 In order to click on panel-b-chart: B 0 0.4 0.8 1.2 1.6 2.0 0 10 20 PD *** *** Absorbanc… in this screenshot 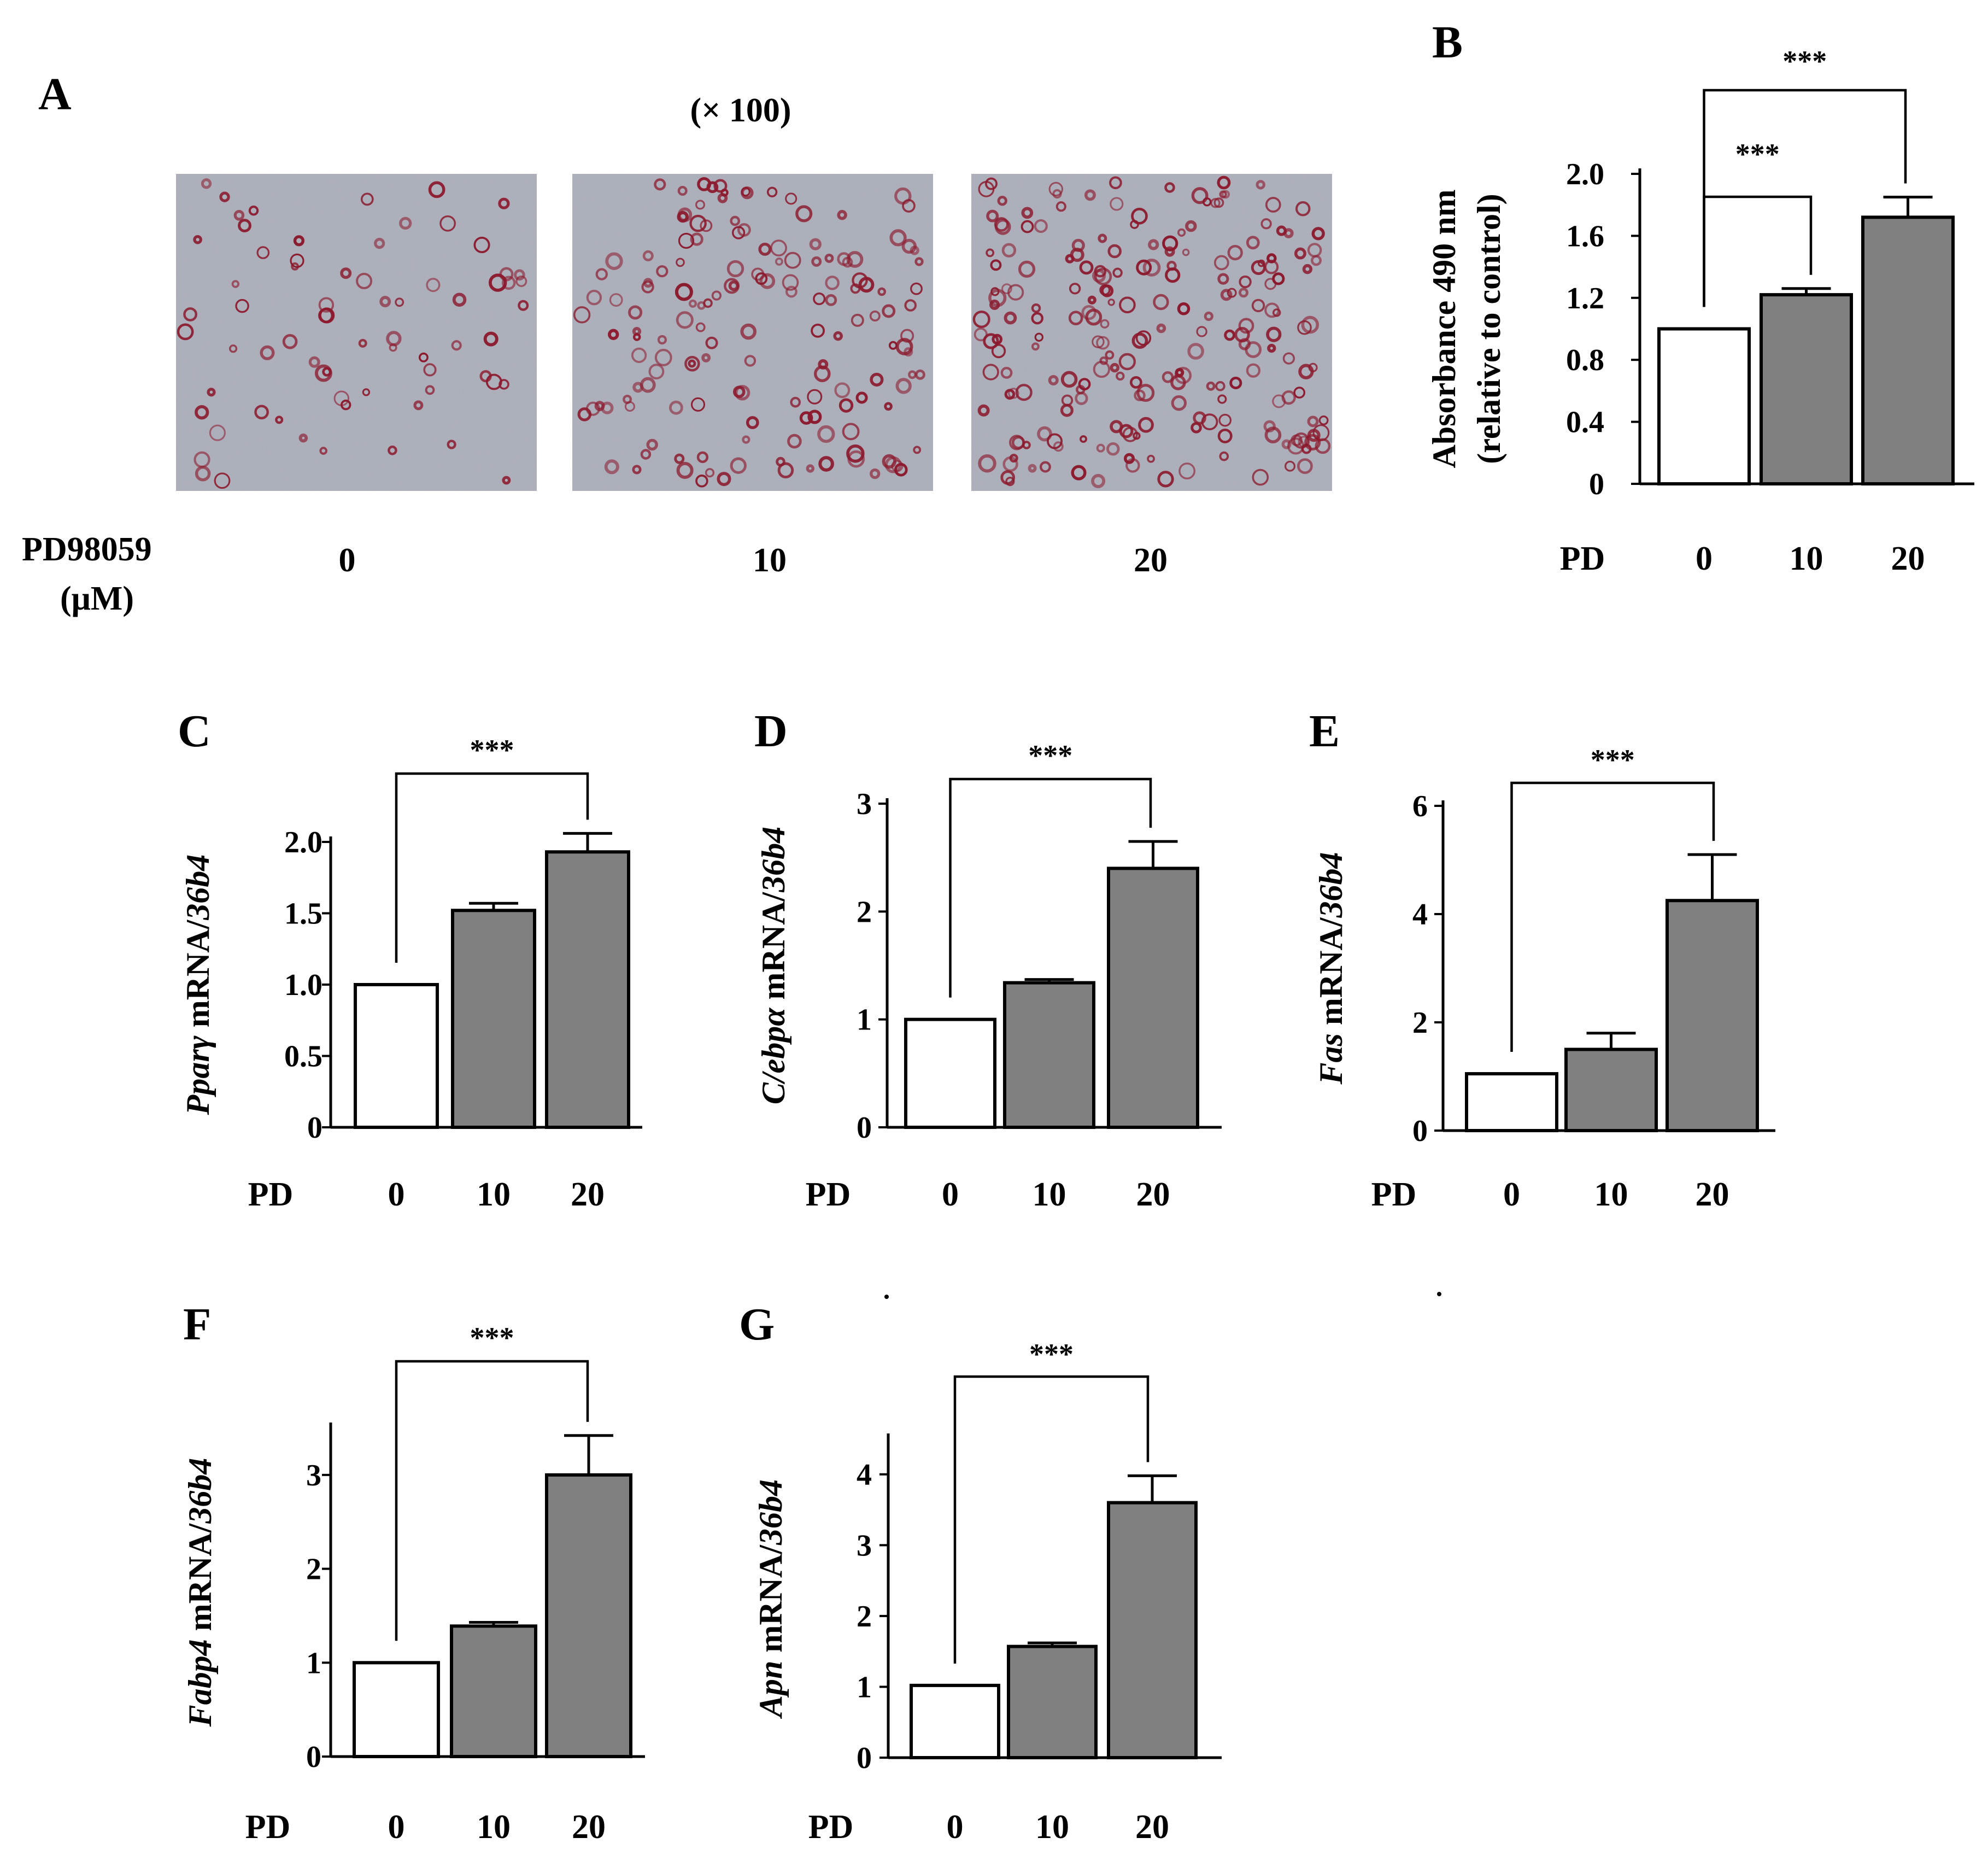, I will do `click(1700, 297)`.